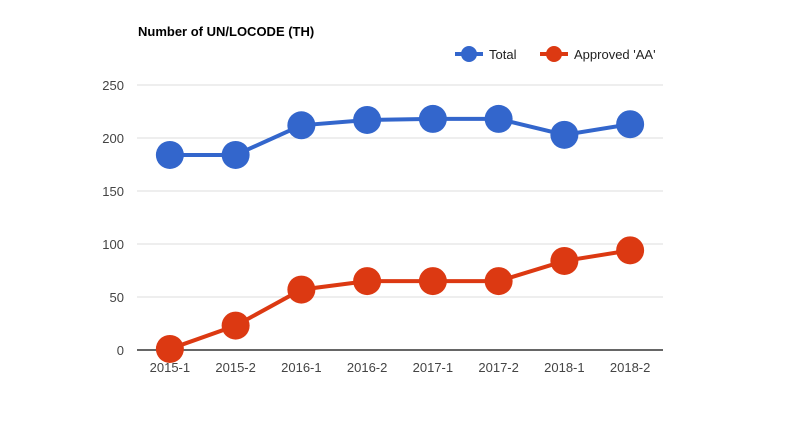 The height and width of the screenshot is (432, 800). Describe the element at coordinates (615, 54) in the screenshot. I see `legend-label: Approved 'AA'` at that location.